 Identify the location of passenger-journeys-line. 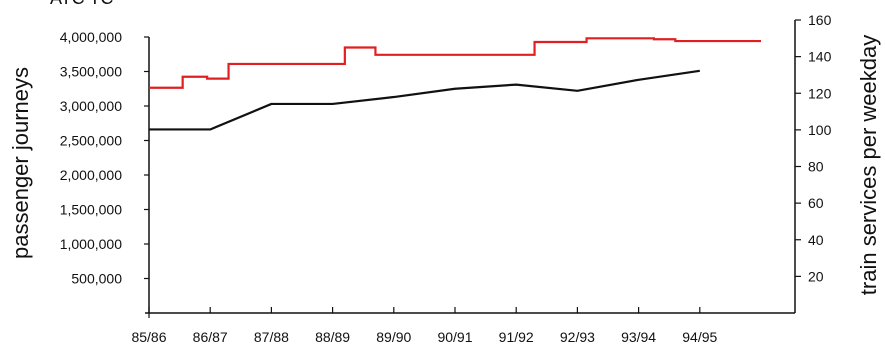
(424, 100).